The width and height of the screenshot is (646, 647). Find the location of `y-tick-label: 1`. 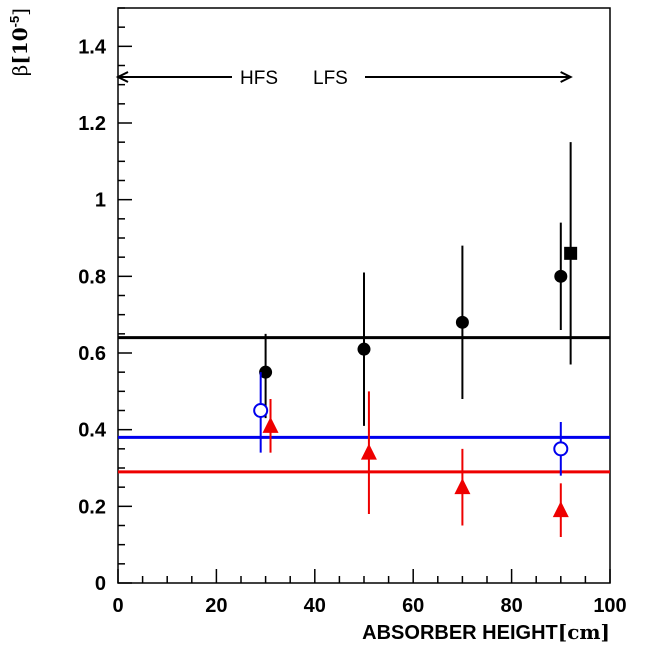

y-tick-label: 1 is located at coordinates (100, 201).